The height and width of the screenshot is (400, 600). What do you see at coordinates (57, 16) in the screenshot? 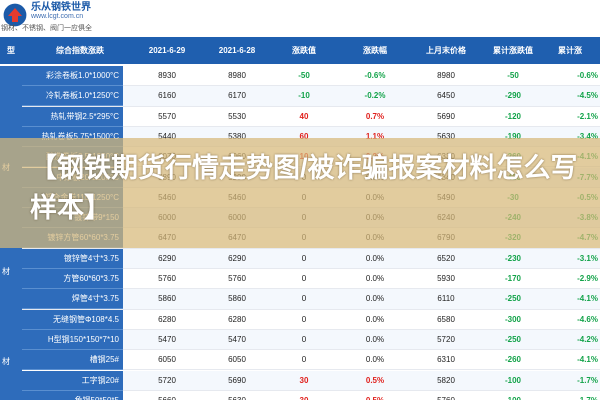
I see `site-url: www.lcgt.com.cn` at bounding box center [57, 16].